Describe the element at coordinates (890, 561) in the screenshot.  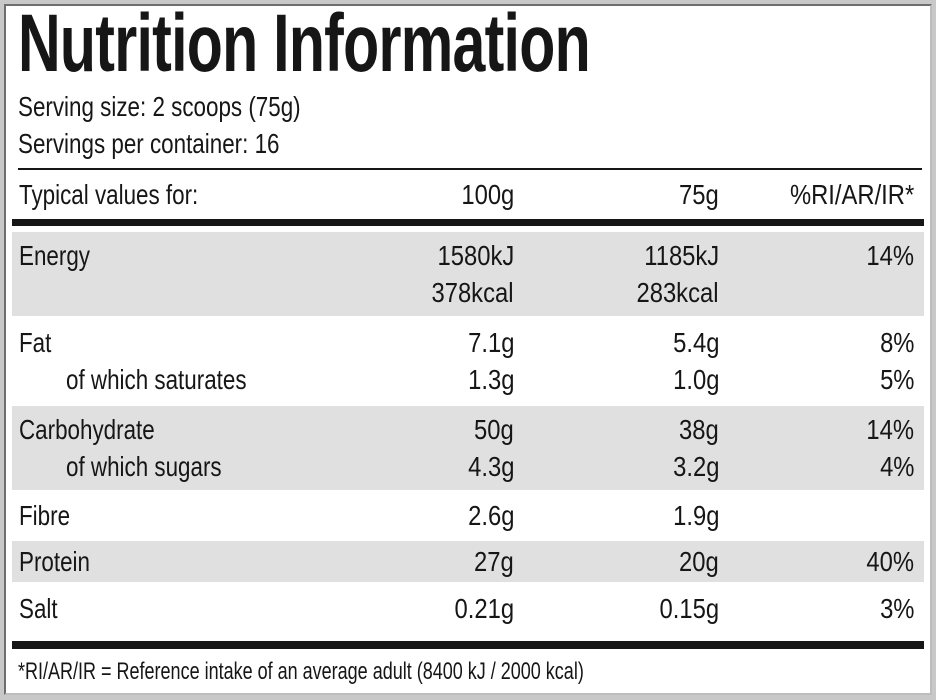
I see `value-ri-percent: 40%` at that location.